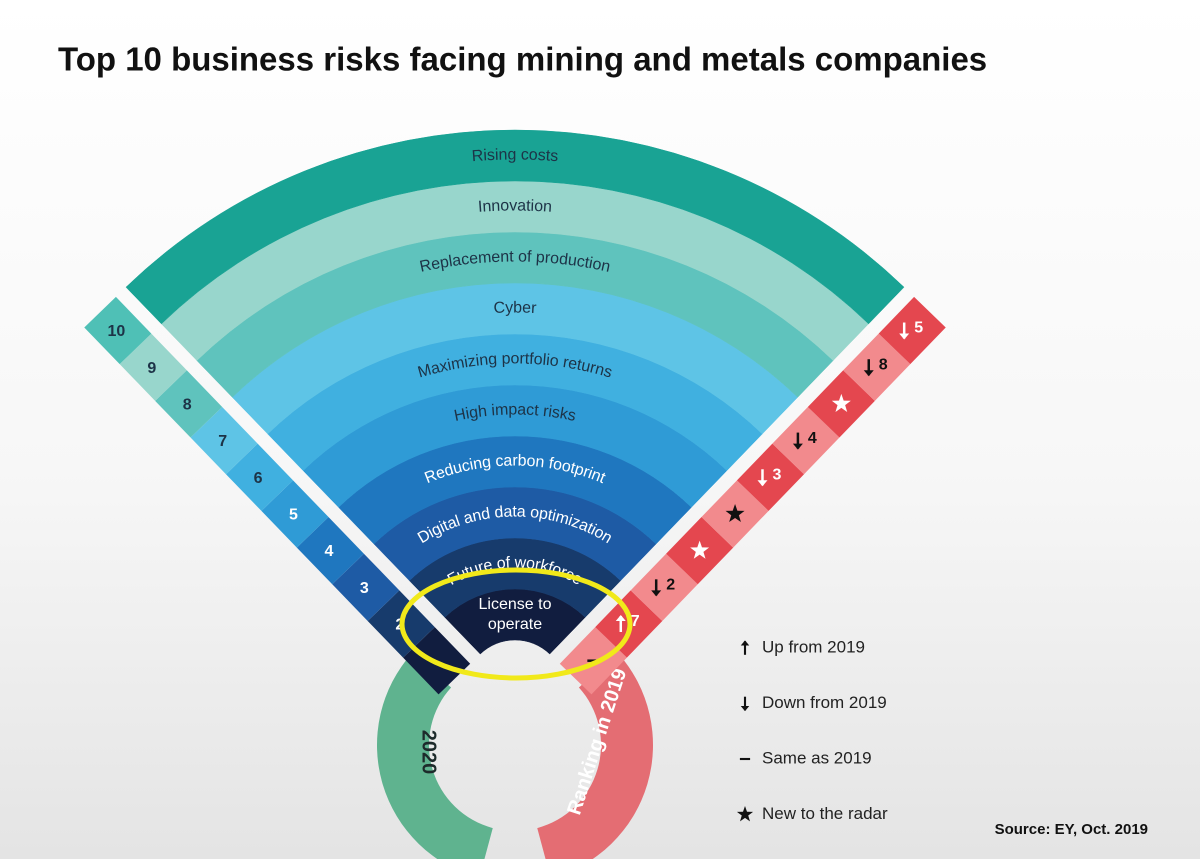 This screenshot has height=859, width=1200. I want to click on ring-2020, so click(435, 755).